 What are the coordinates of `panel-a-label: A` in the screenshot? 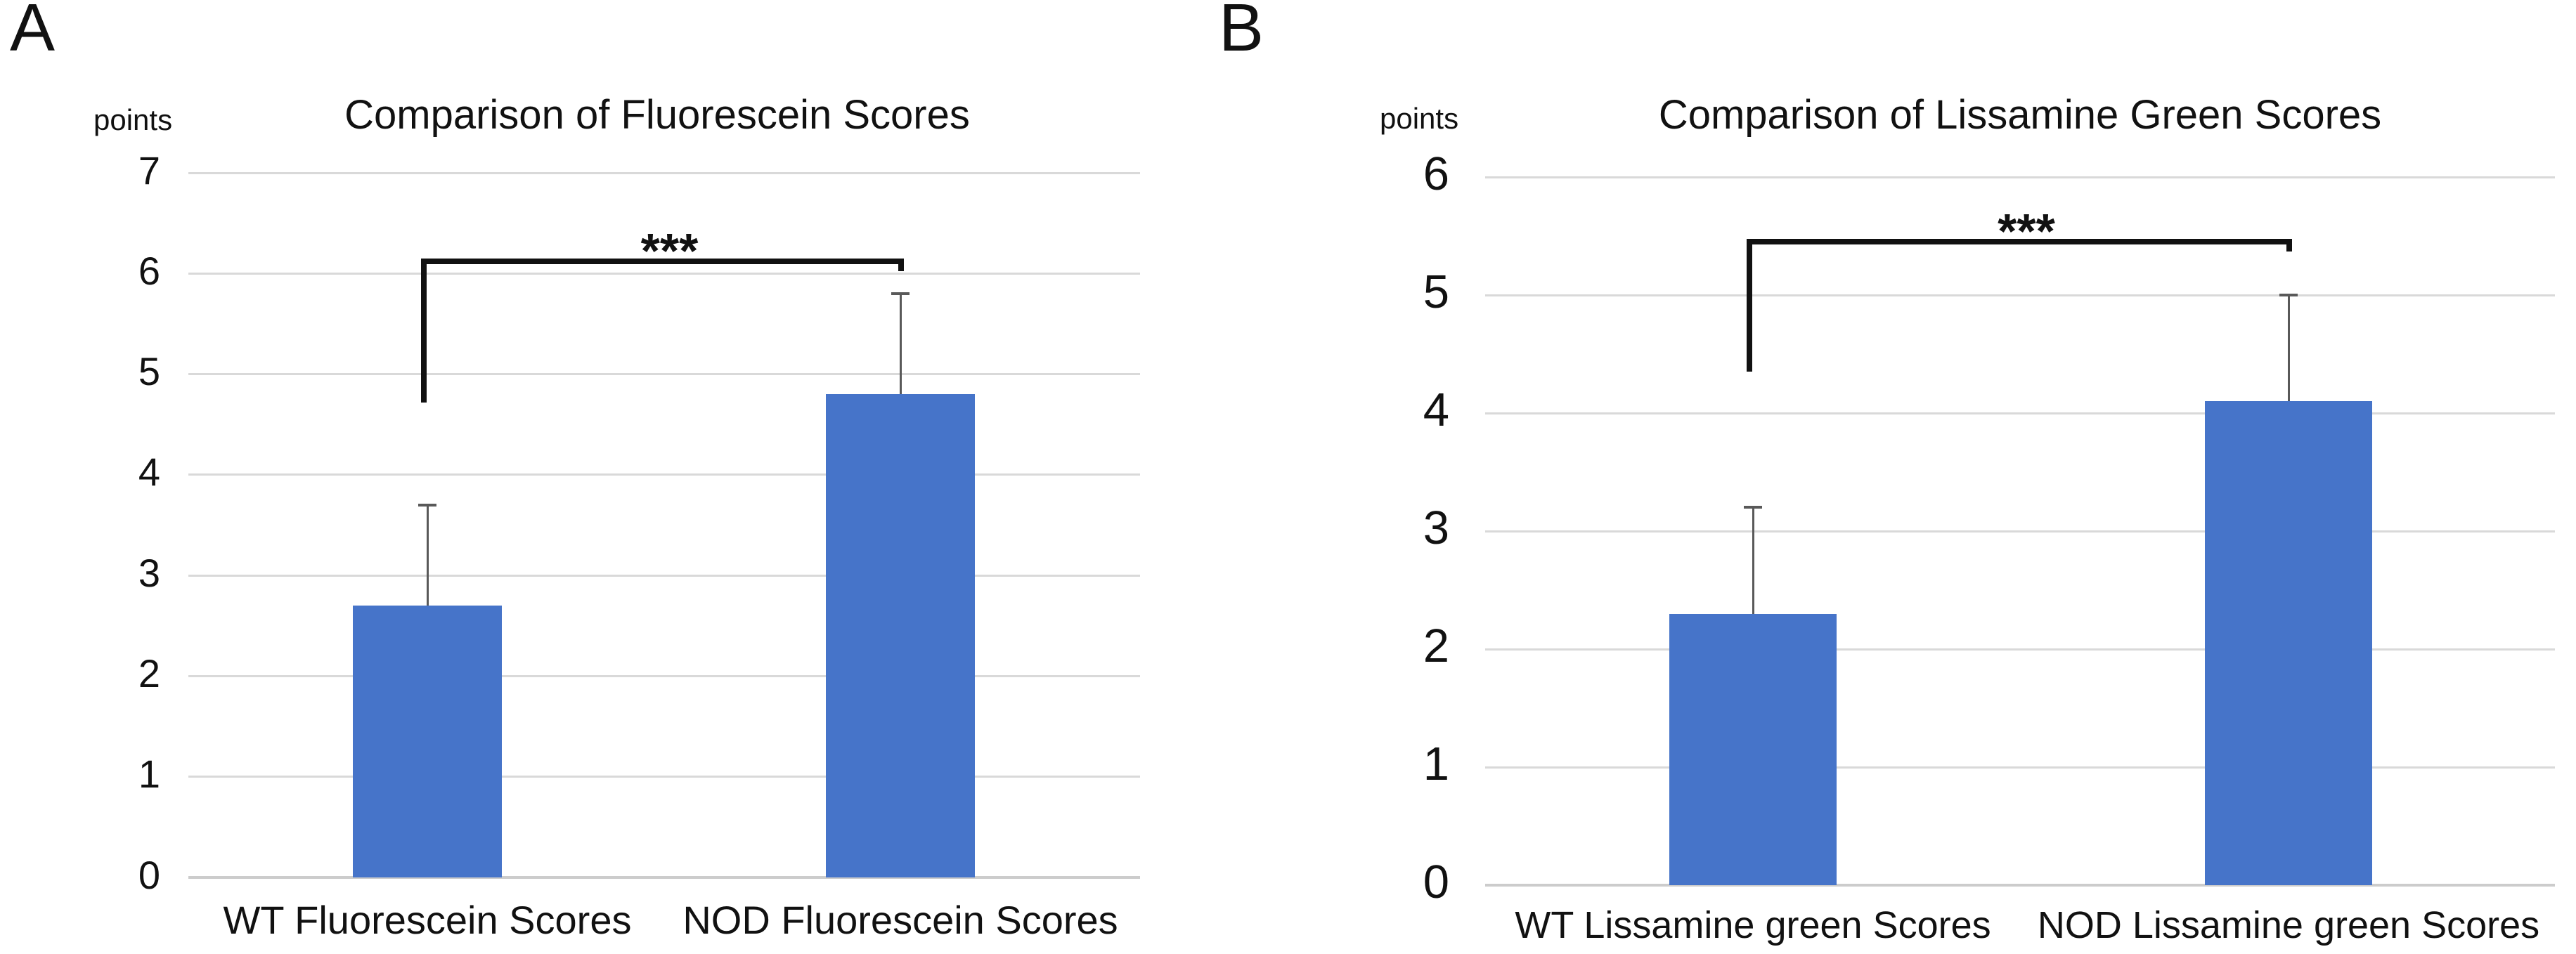 It's located at (33, 32).